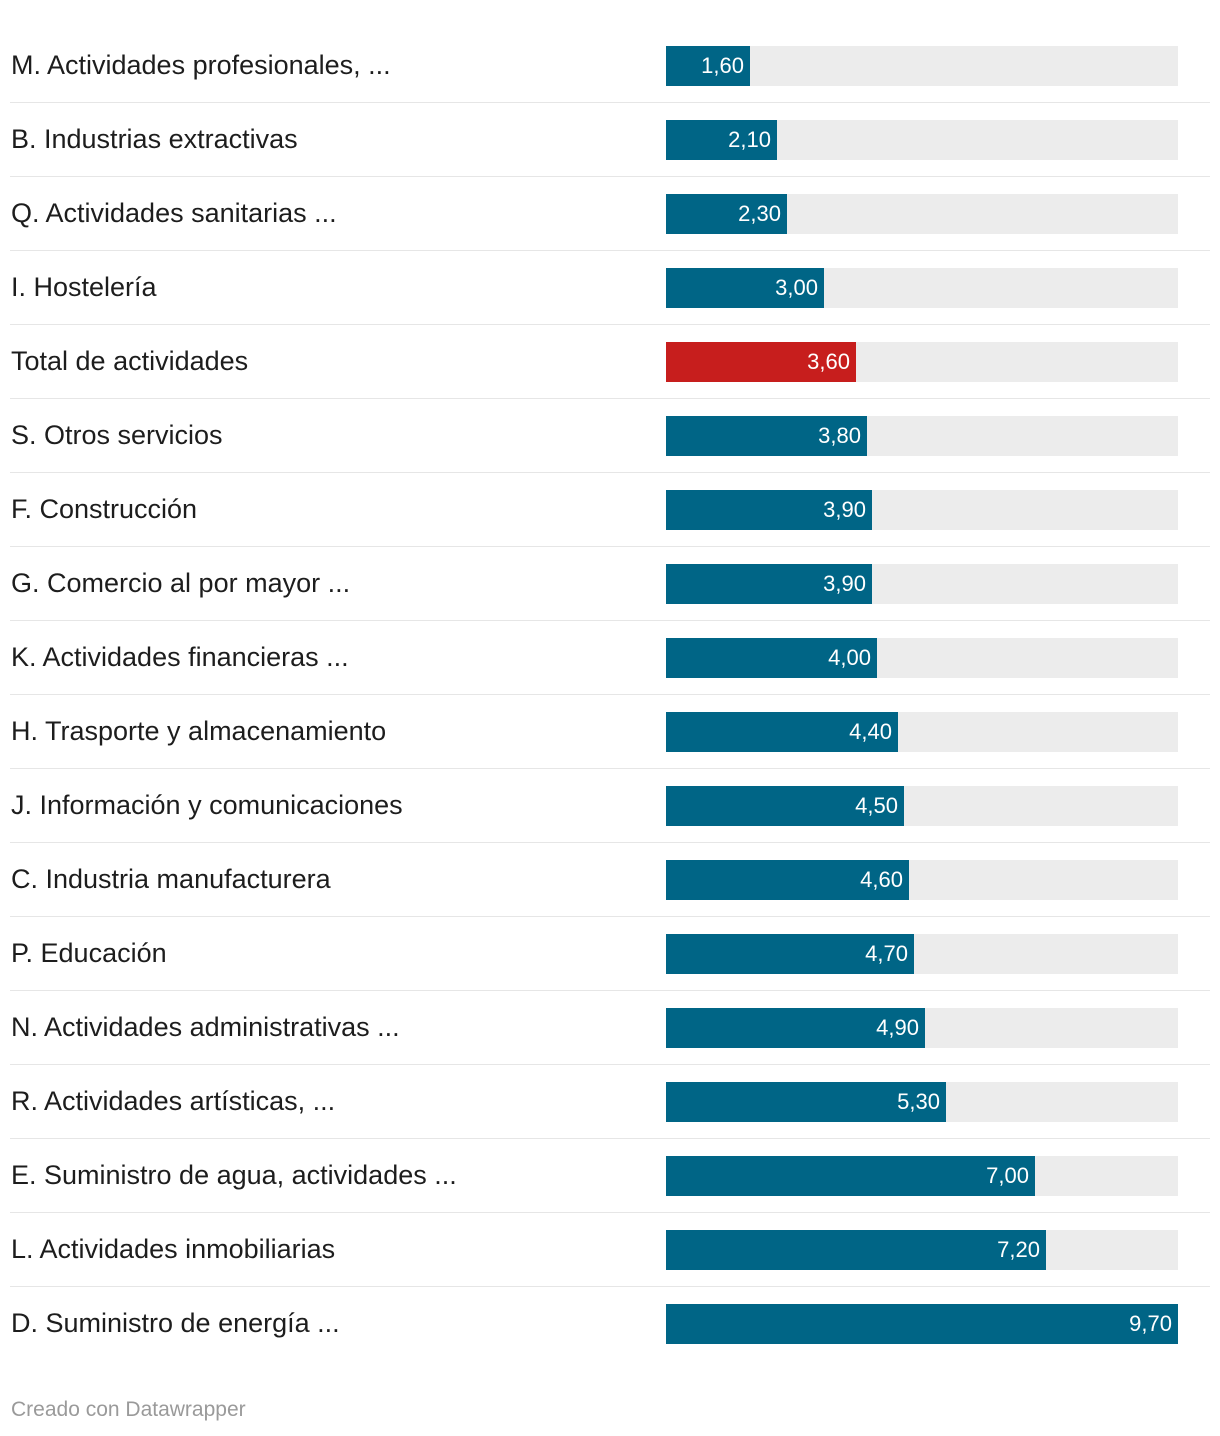 The width and height of the screenshot is (1220, 1436). Describe the element at coordinates (610, 1102) in the screenshot. I see `chart-row: R. Actividades artísticas, ... 5,30` at that location.